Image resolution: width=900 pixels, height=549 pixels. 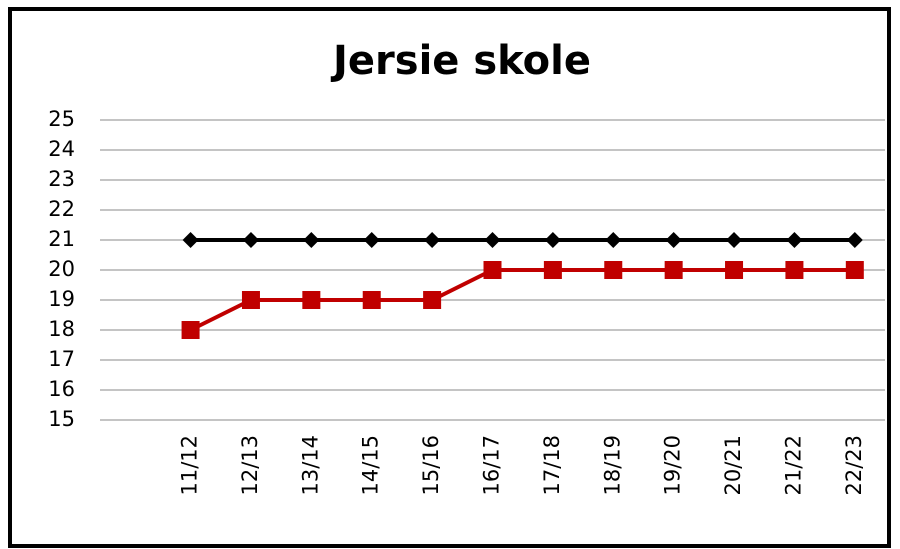 What do you see at coordinates (190, 465) in the screenshot?
I see `x-tick-label: 11/12` at bounding box center [190, 465].